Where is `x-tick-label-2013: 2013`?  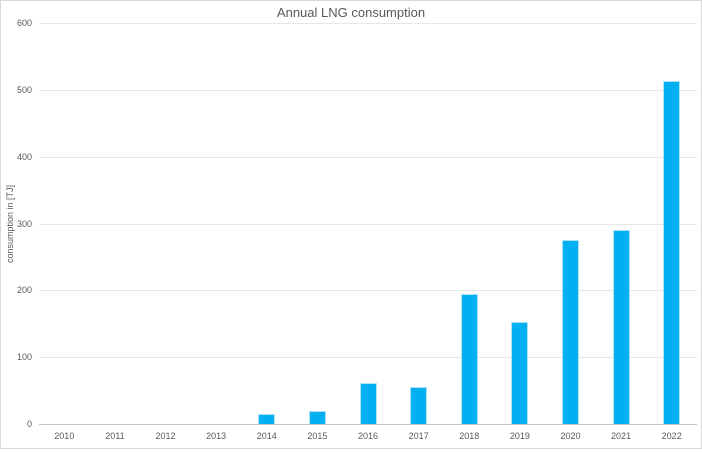
x-tick-label-2013: 2013 is located at coordinates (216, 436).